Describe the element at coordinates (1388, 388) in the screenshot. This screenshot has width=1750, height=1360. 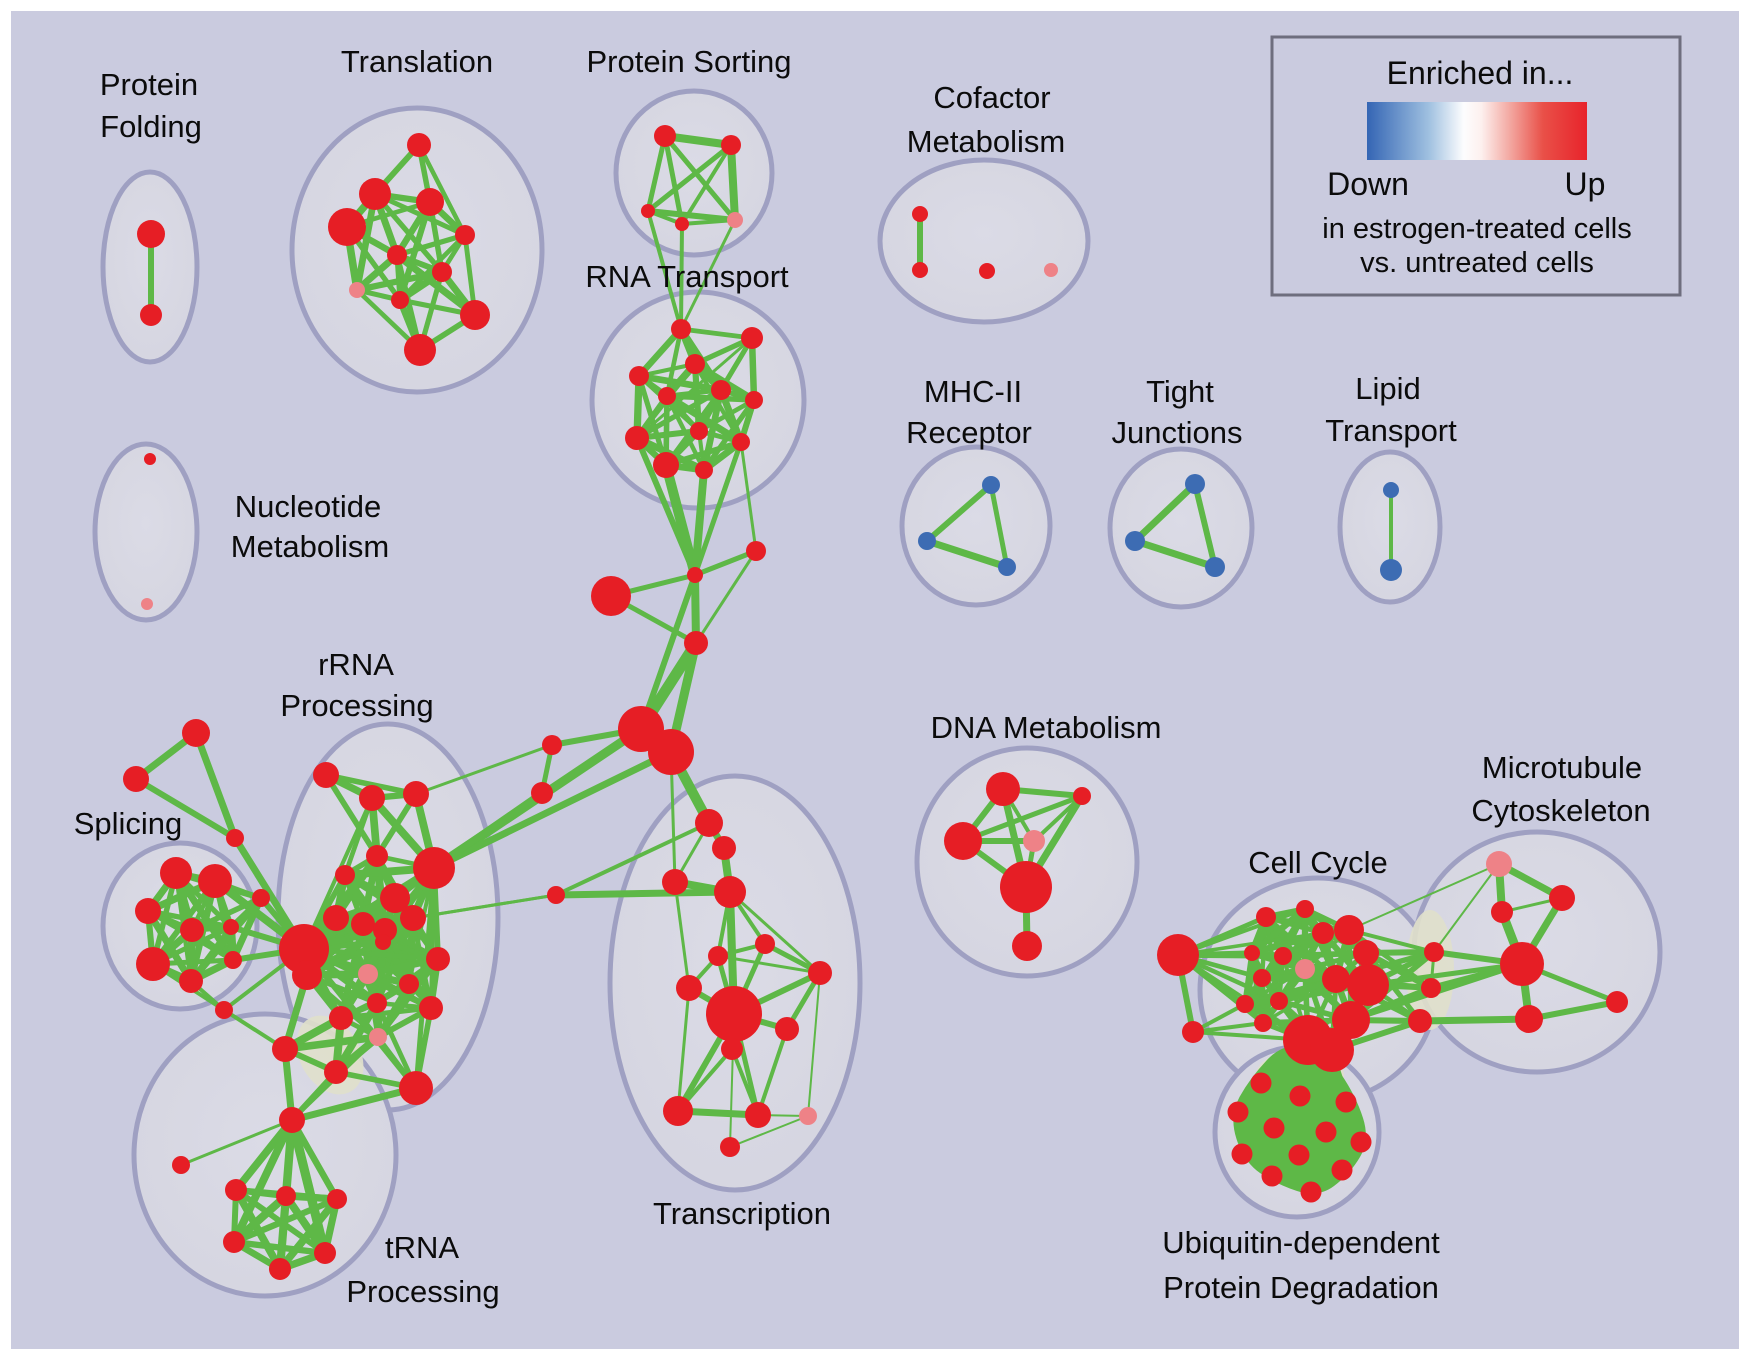
I see `svg-text: Lipid` at that location.